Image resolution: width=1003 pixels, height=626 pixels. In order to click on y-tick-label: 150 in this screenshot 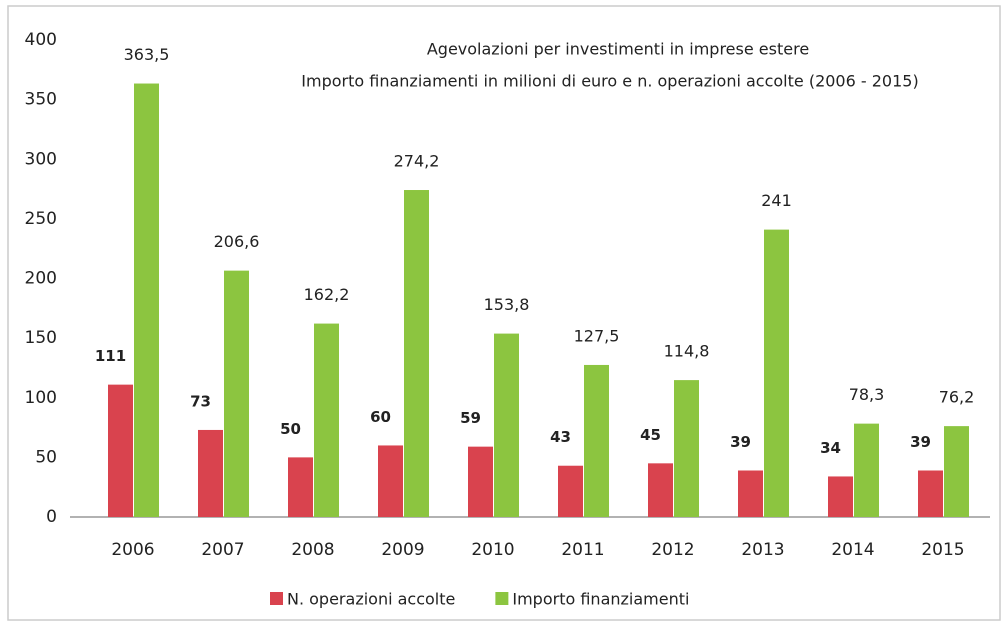, I will do `click(41, 338)`.